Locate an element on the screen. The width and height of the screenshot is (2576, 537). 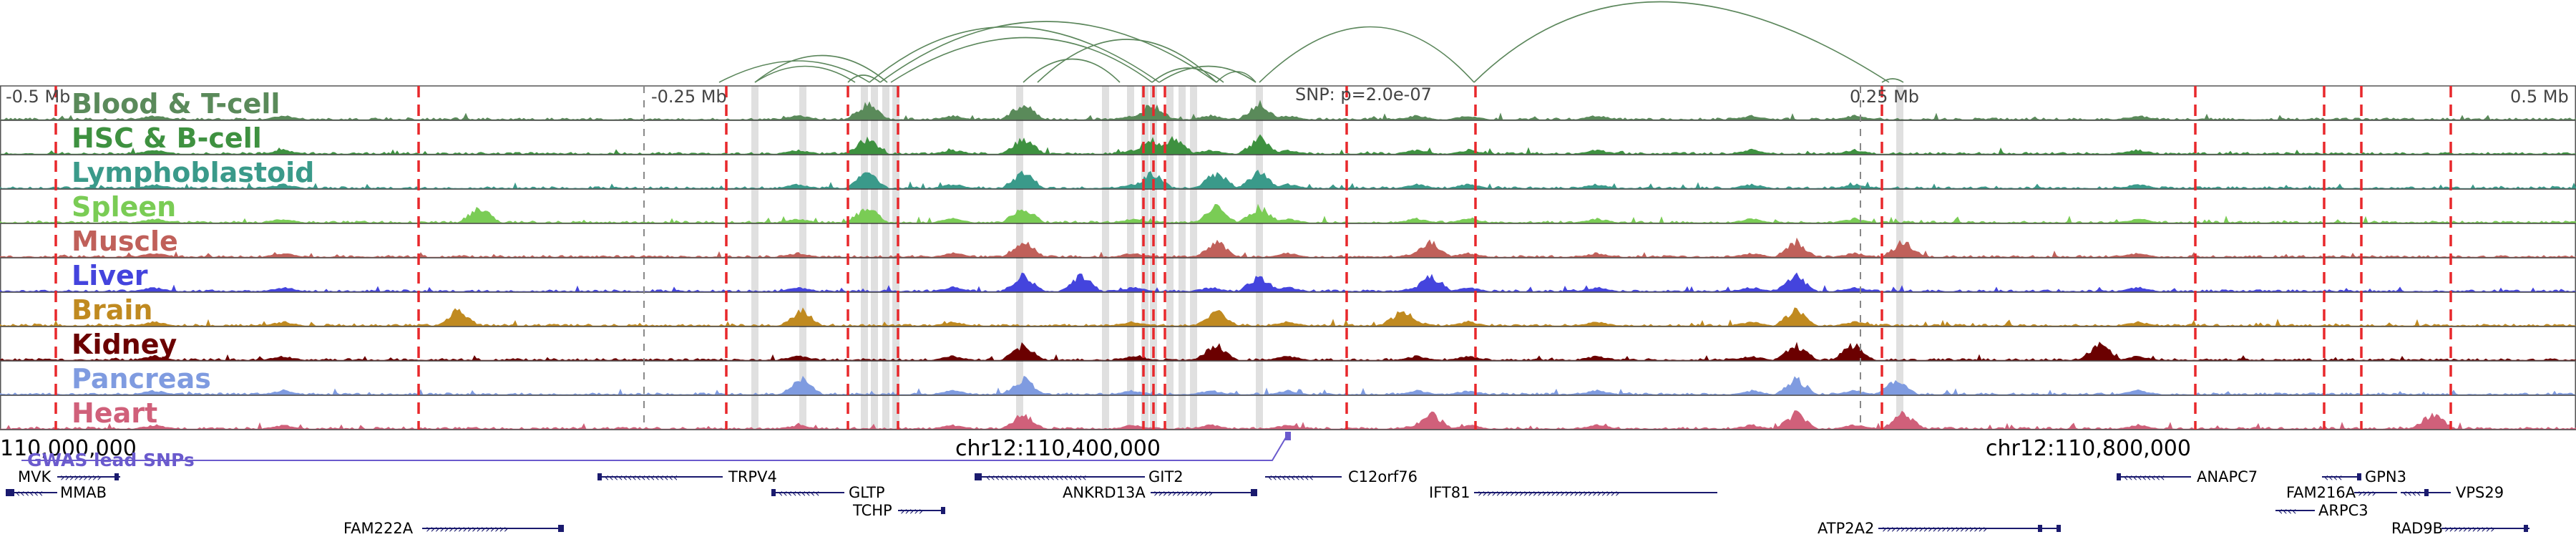
strand-arrows-tchp: ››››› is located at coordinates (911, 511).